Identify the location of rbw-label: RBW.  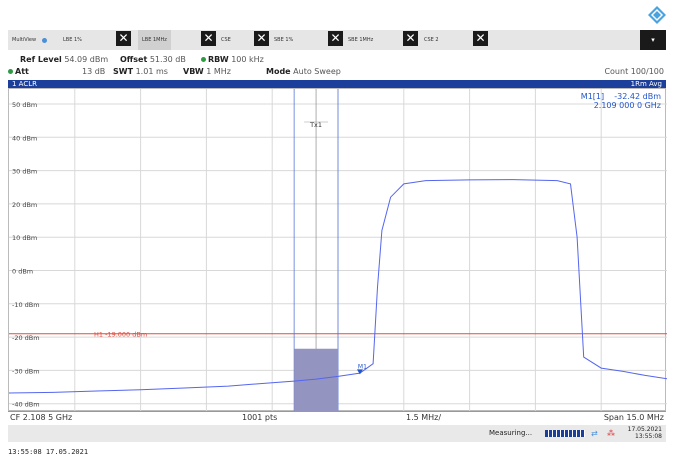
(218, 59).